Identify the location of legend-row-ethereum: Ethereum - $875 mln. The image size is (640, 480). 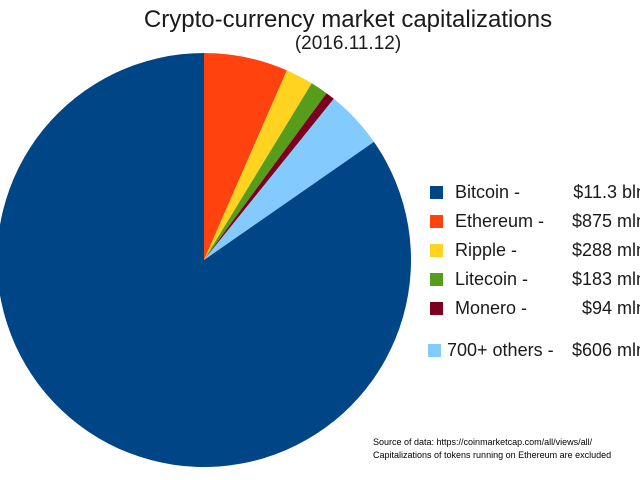
(534, 221).